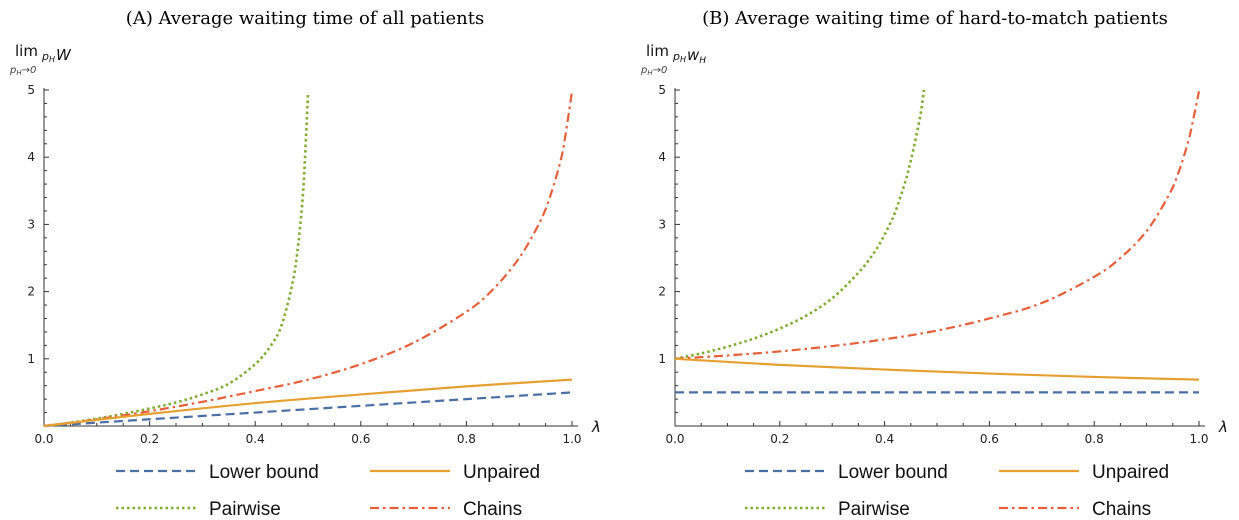 Image resolution: width=1239 pixels, height=520 pixels. What do you see at coordinates (40, 59) in the screenshot?
I see `y-axis-label: lim pHW pH→0` at bounding box center [40, 59].